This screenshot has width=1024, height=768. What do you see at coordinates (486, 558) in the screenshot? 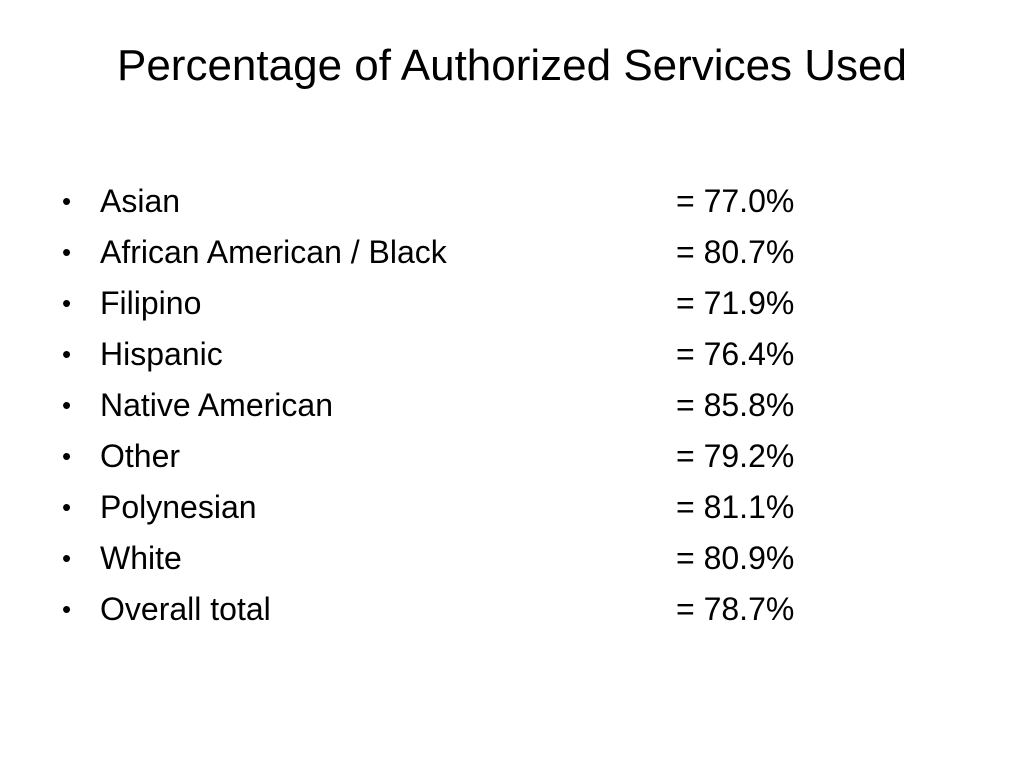
I see `bullet-item-white: • White = 80.9%` at bounding box center [486, 558].